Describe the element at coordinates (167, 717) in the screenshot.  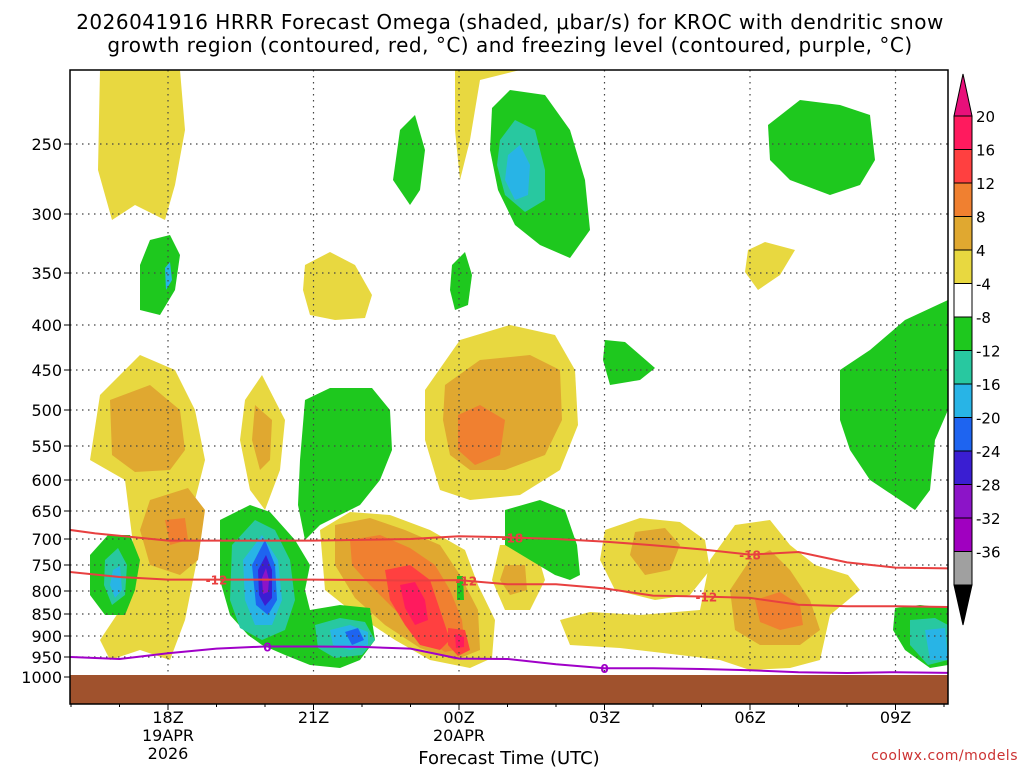
I see `x-tick-label: 18Z` at that location.